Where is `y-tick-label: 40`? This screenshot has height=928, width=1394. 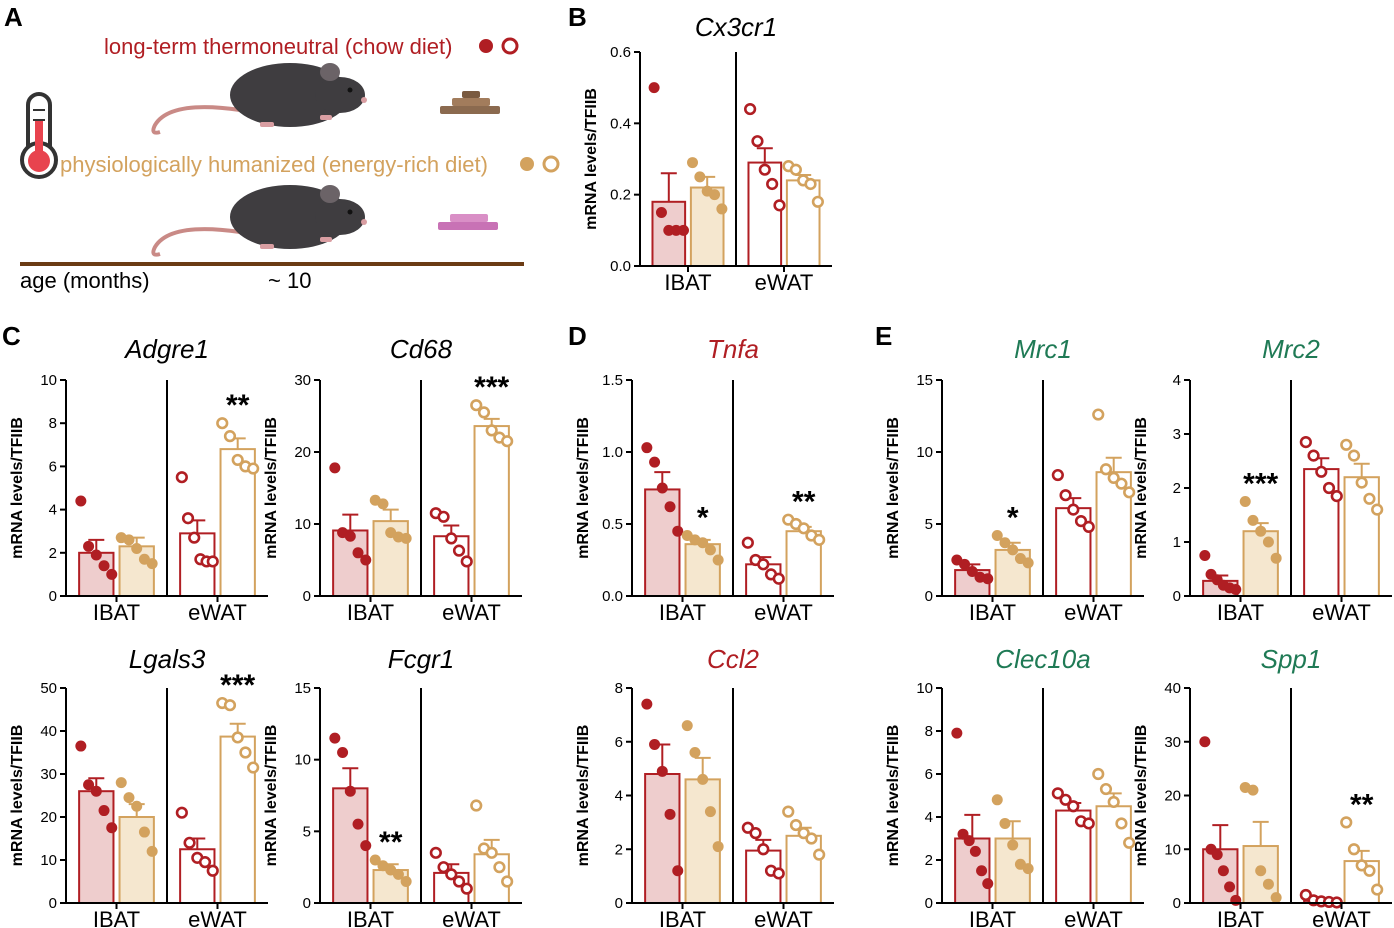
y-tick-label: 40 is located at coordinates (1172, 688).